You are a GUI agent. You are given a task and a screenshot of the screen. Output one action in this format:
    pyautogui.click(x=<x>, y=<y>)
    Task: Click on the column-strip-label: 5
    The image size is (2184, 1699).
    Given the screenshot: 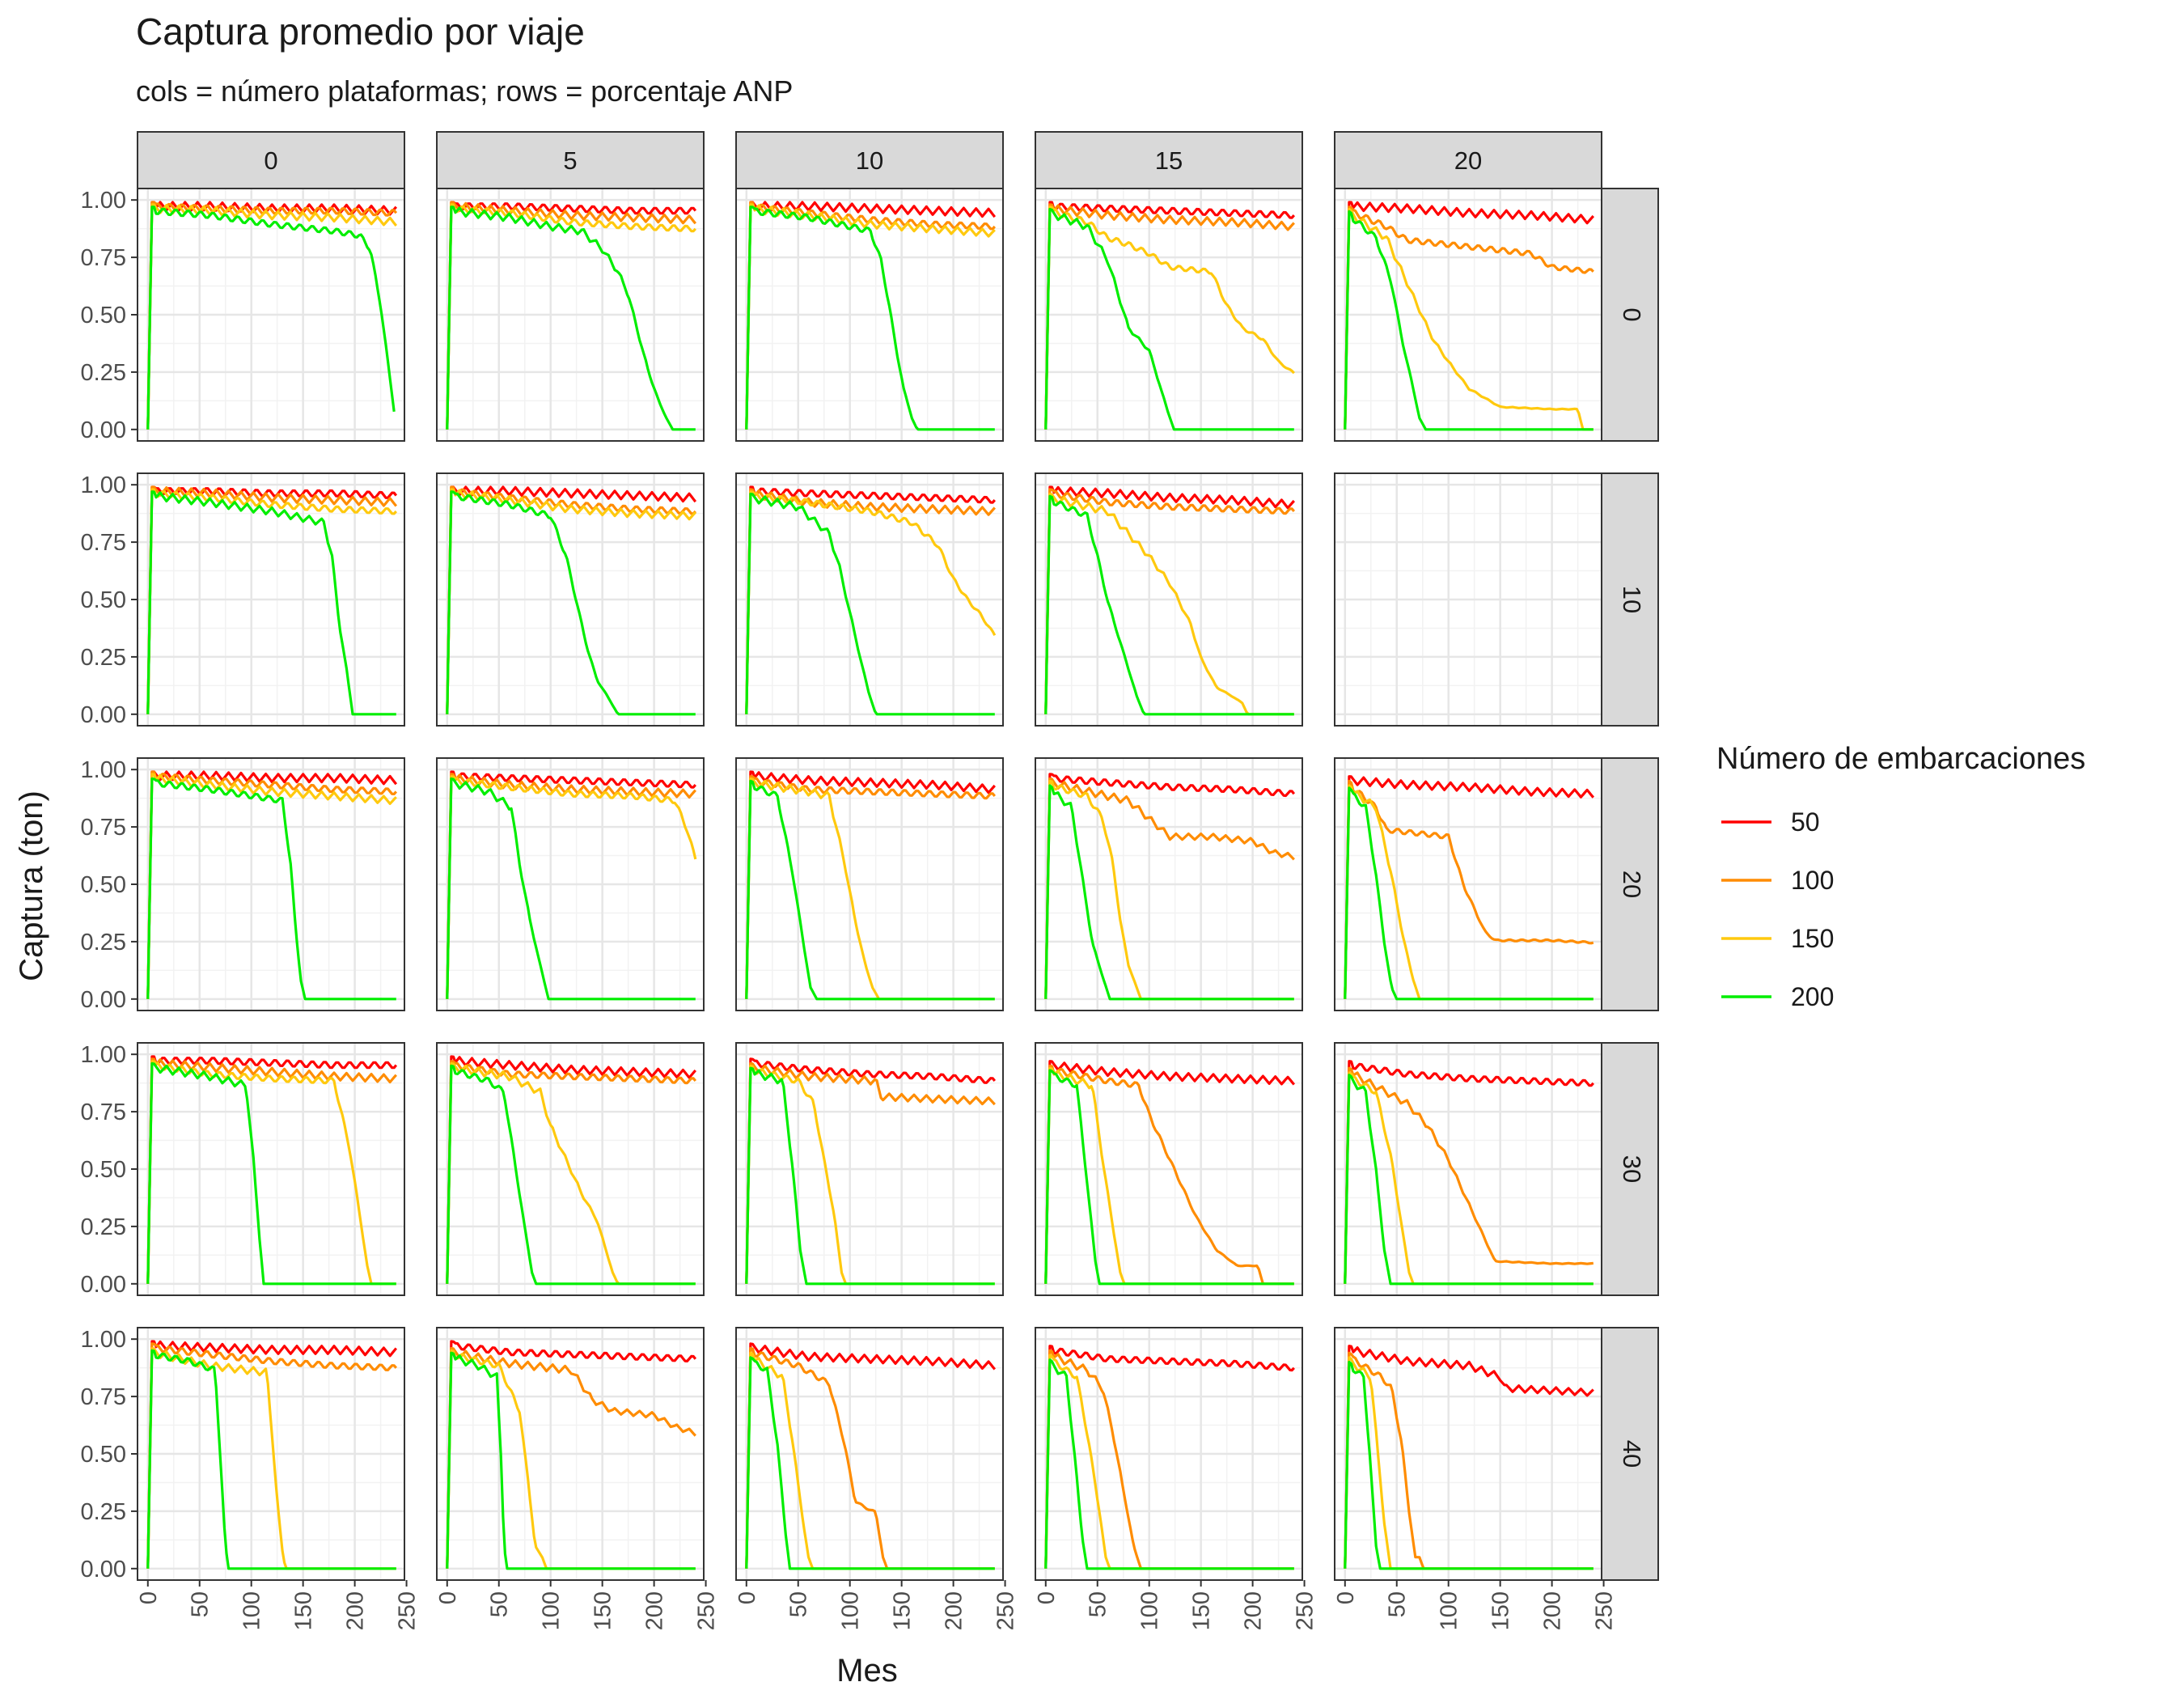 What is the action you would take?
    pyautogui.click(x=570, y=160)
    